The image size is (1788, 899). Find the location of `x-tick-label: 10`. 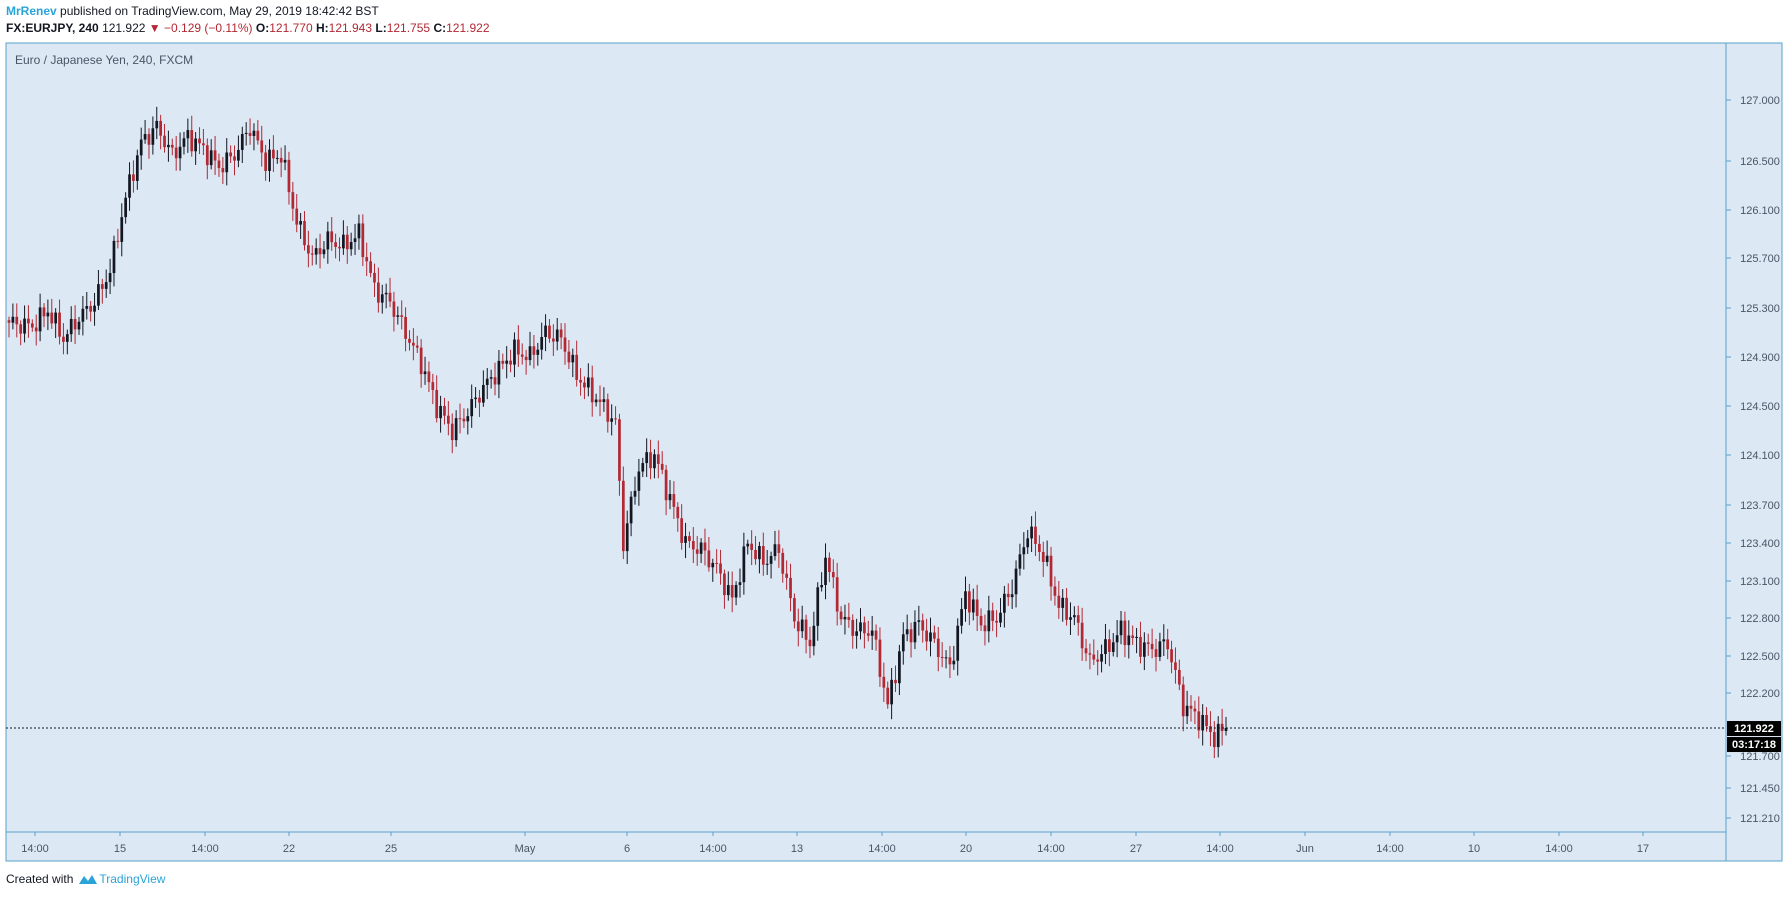

x-tick-label: 10 is located at coordinates (1474, 849).